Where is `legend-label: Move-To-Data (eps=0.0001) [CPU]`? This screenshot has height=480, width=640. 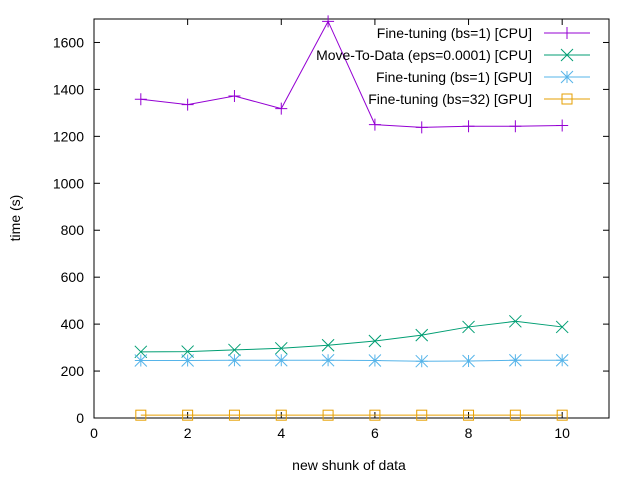
legend-label: Move-To-Data (eps=0.0001) [CPU] is located at coordinates (424, 55).